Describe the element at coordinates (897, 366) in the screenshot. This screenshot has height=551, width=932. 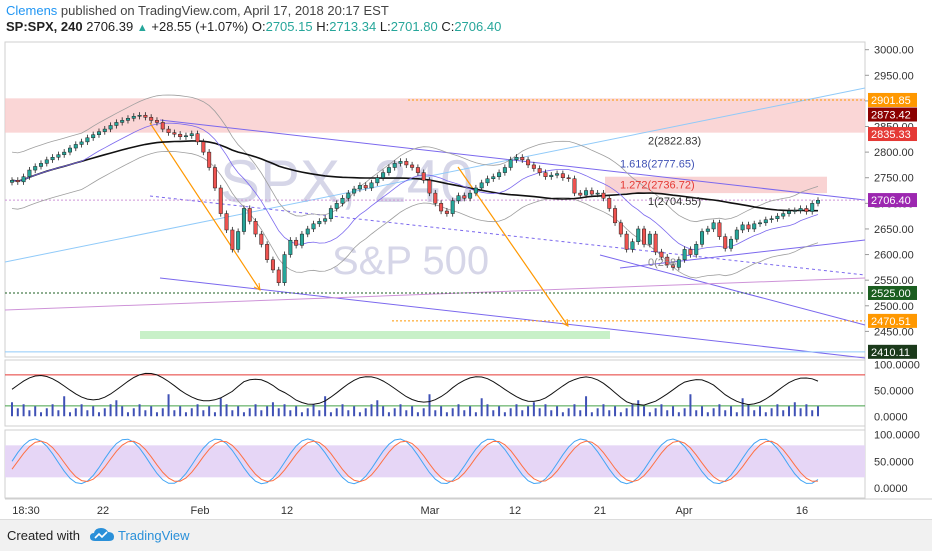
I see `oscillator-tick-label: 100.0000` at that location.